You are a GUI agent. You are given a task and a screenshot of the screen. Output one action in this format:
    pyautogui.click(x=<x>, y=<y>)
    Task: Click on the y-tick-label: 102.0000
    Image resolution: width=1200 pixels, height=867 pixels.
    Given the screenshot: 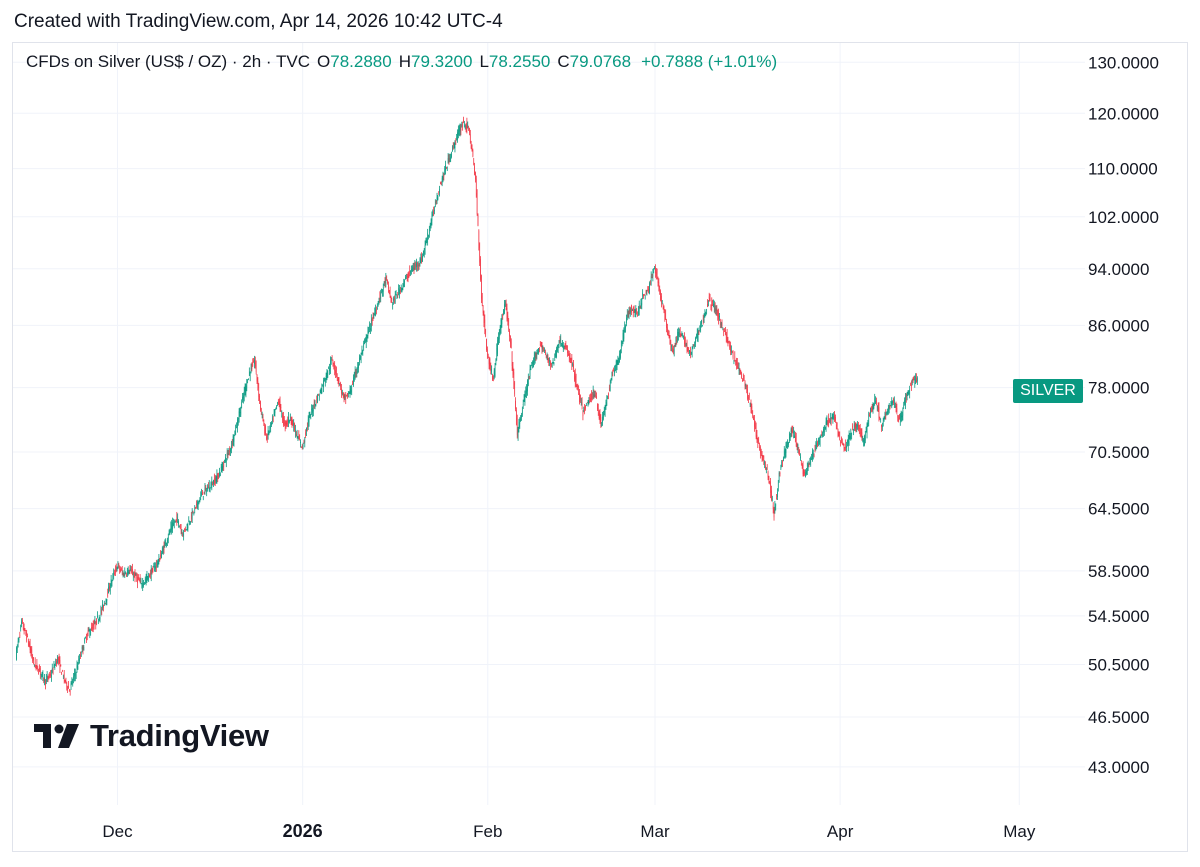 What is the action you would take?
    pyautogui.click(x=1123, y=217)
    